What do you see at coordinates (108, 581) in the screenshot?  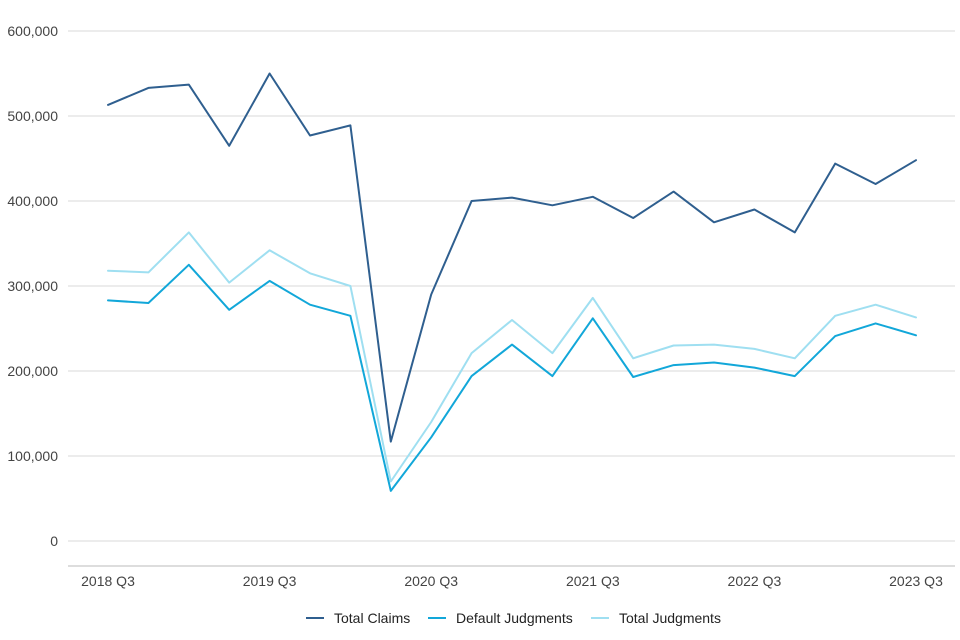 I see `x-tick-label: 2018 Q3` at bounding box center [108, 581].